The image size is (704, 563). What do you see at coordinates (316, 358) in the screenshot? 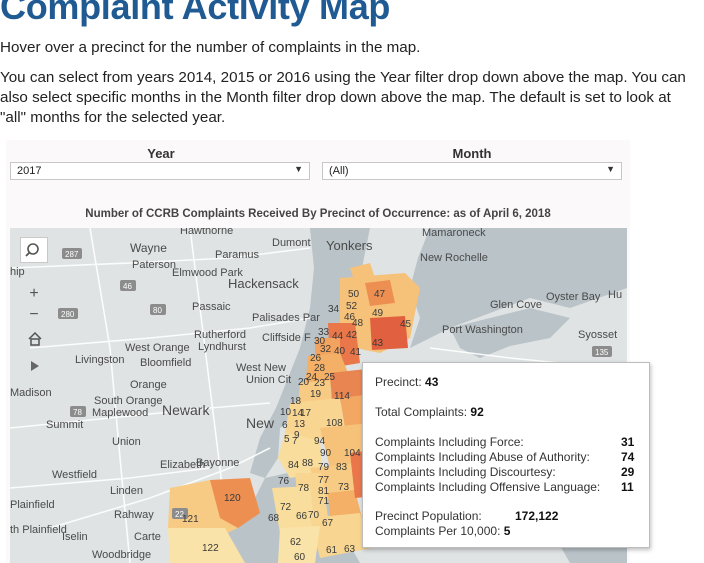
I see `precinct-label: 26` at bounding box center [316, 358].